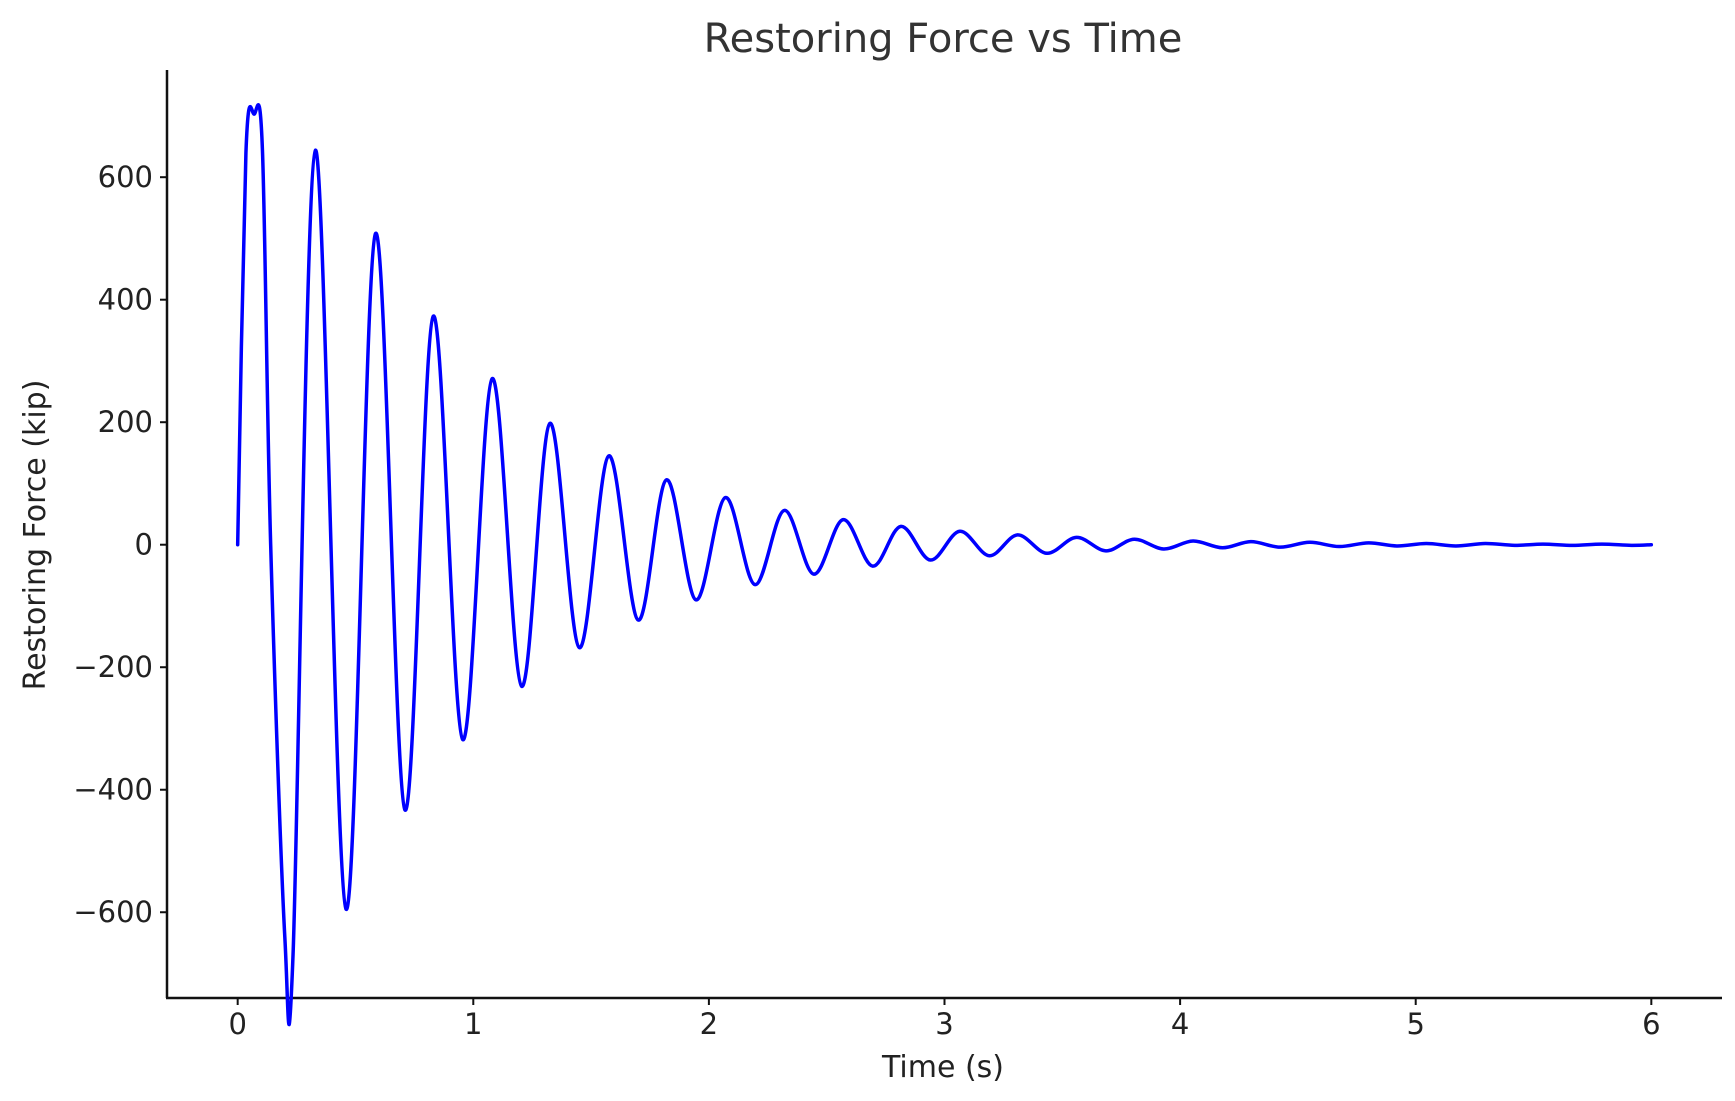 The image size is (1735, 1101). What do you see at coordinates (113, 912) in the screenshot?
I see `y-tick-label: −600` at bounding box center [113, 912].